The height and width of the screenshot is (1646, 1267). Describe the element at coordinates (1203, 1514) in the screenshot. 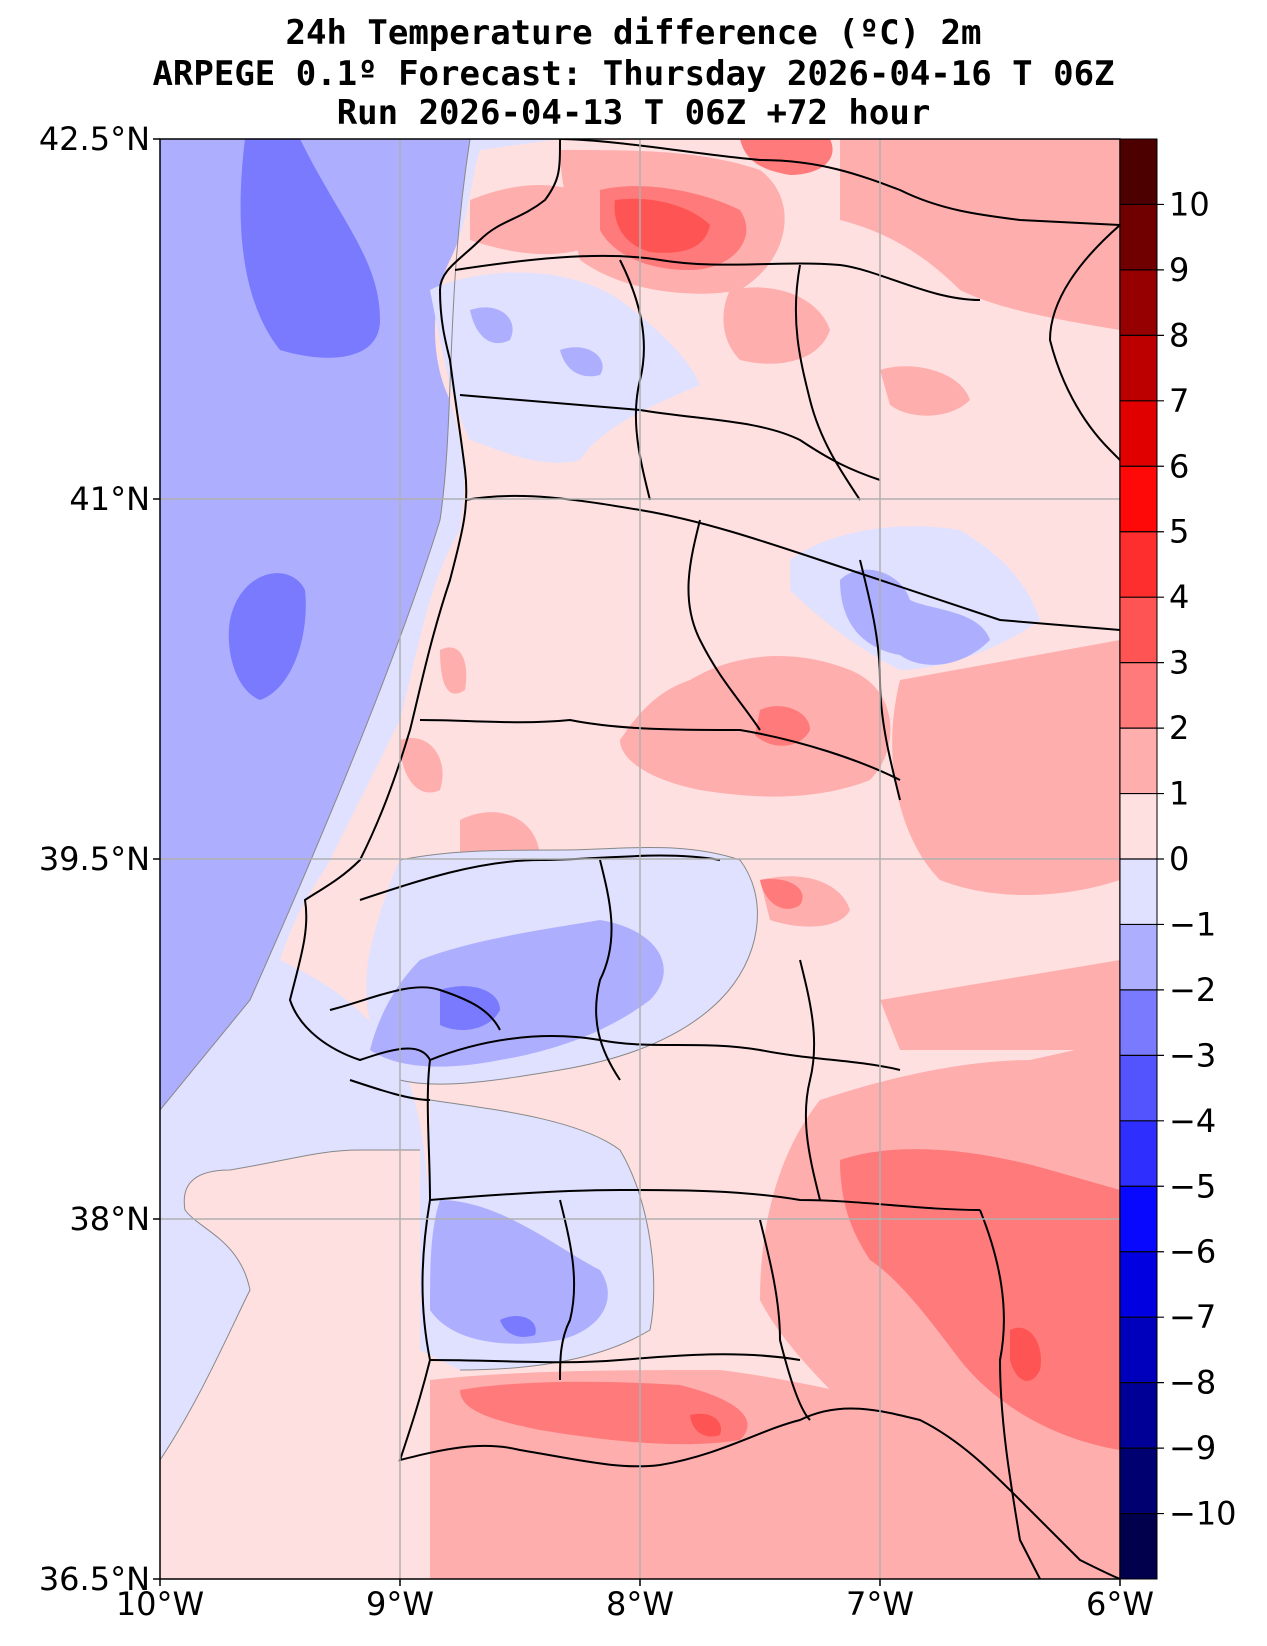

I see `colorbar-label: −10` at that location.